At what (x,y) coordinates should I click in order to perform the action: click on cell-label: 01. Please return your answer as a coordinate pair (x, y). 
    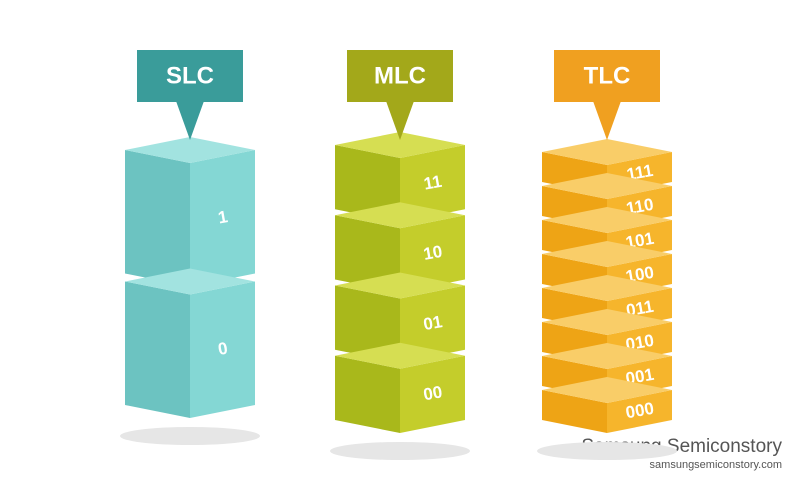
    Looking at the image, I should click on (433, 323).